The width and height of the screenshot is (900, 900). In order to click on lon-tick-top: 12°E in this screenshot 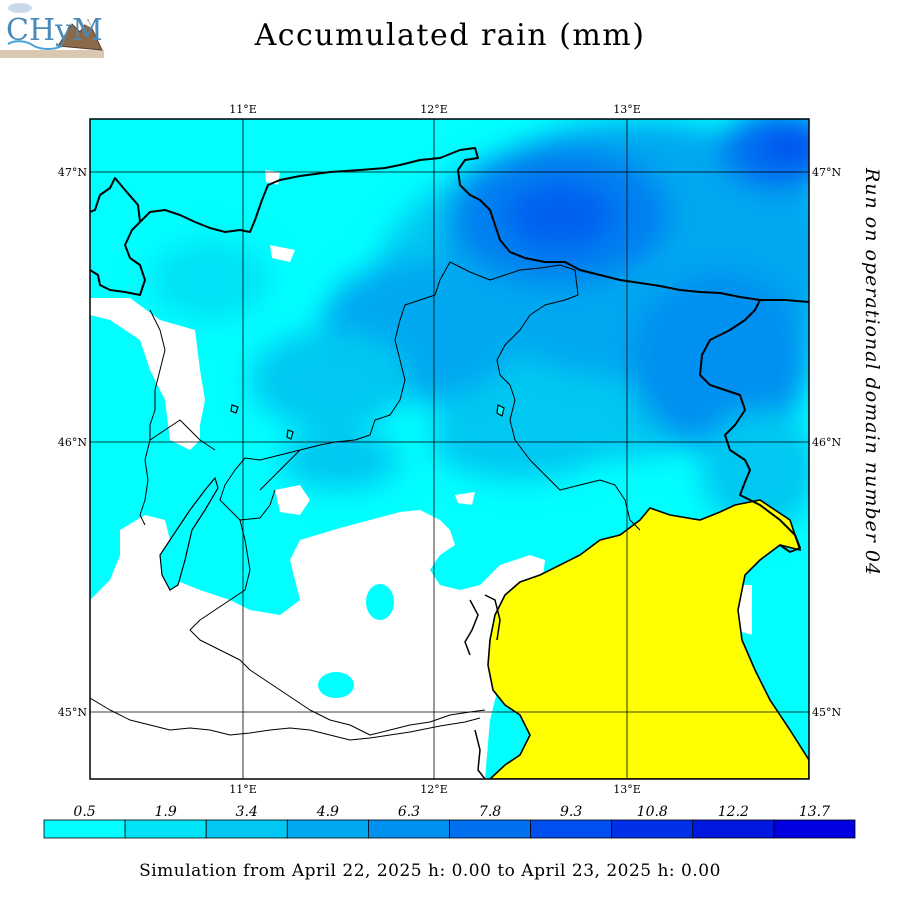, I will do `click(434, 109)`.